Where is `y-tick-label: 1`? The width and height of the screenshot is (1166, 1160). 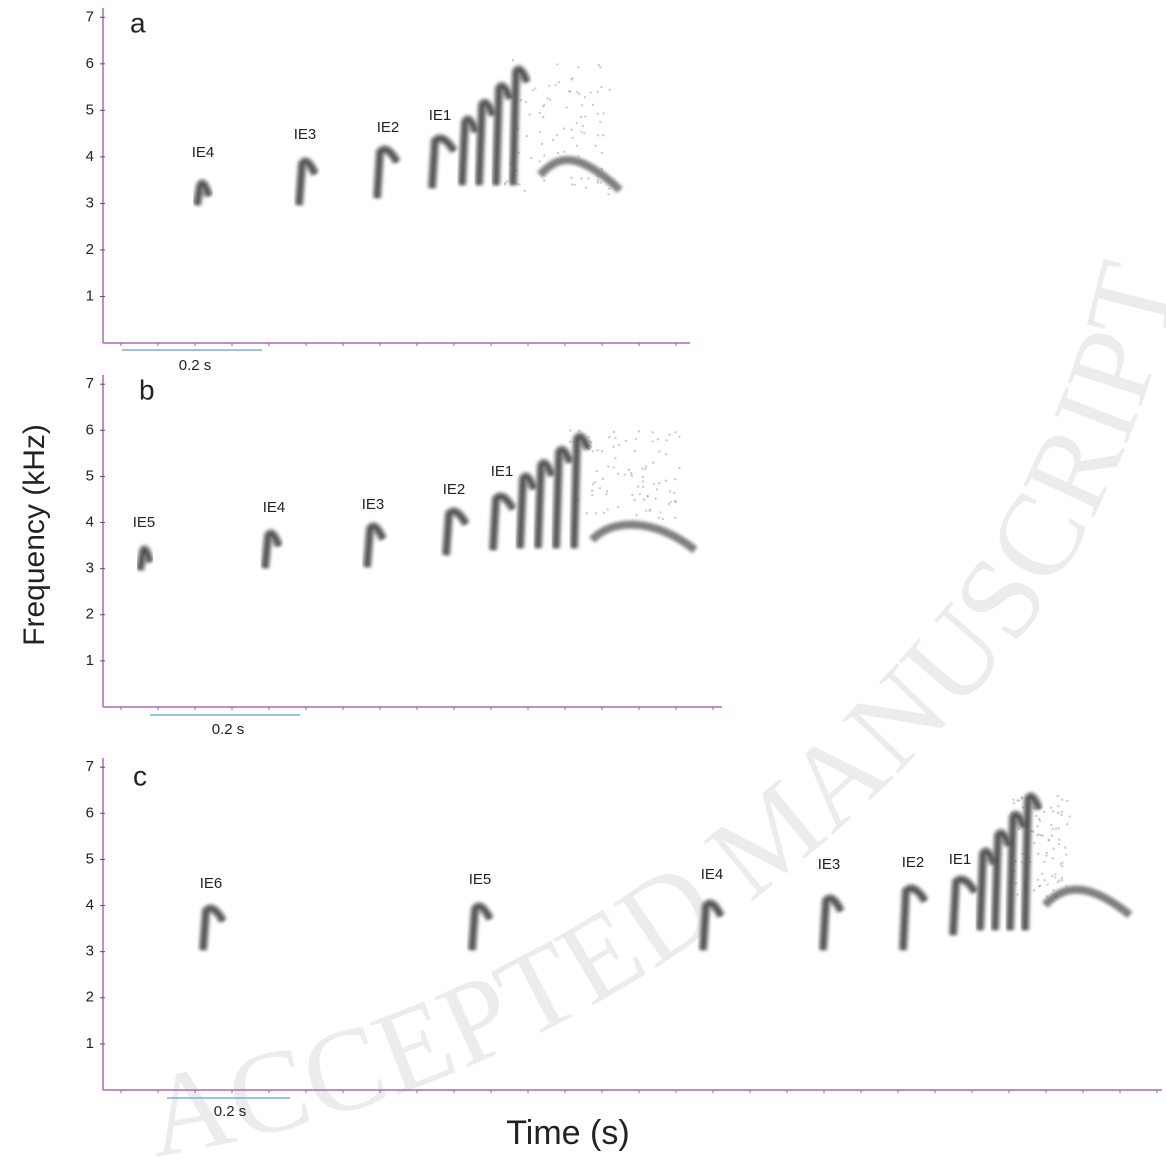 y-tick-label: 1 is located at coordinates (90, 295).